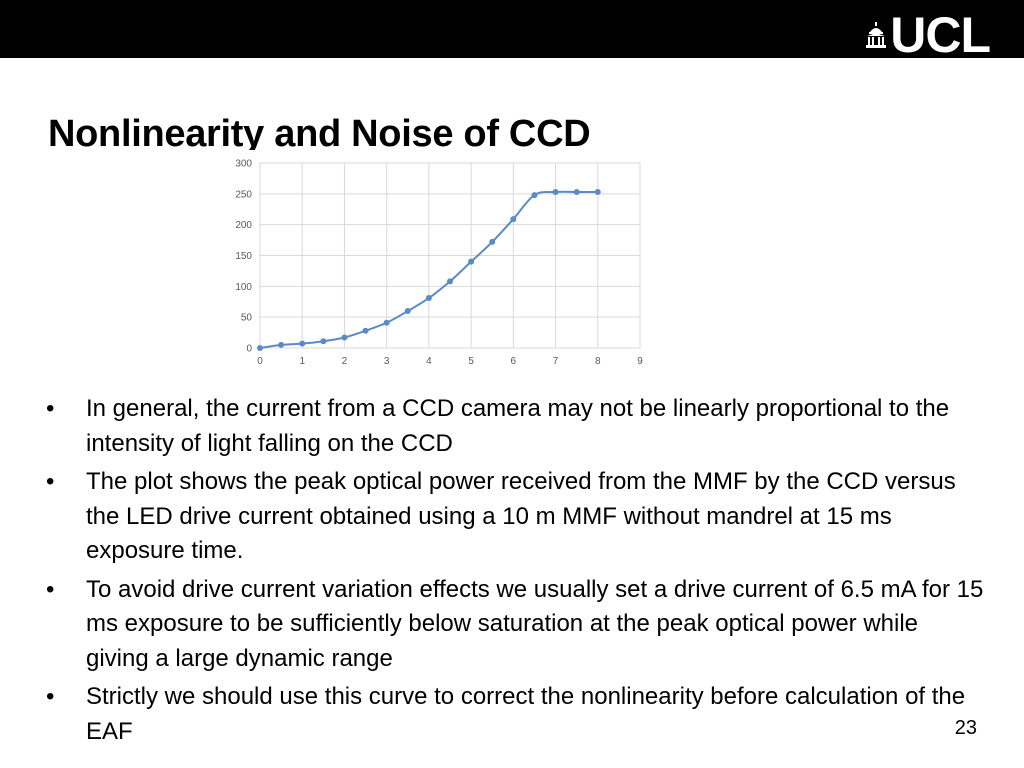 Image resolution: width=1024 pixels, height=768 pixels. What do you see at coordinates (260, 361) in the screenshot?
I see `x-tick-label: 0` at bounding box center [260, 361].